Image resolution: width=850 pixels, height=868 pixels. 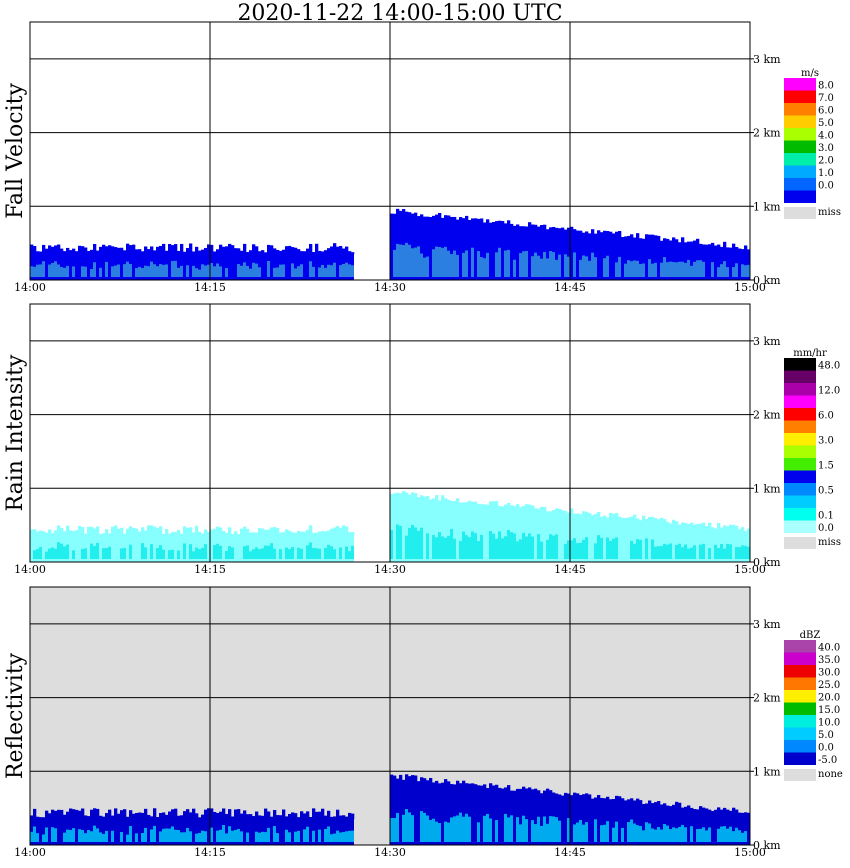 What do you see at coordinates (829, 660) in the screenshot?
I see `legend-label: 35.0` at bounding box center [829, 660].